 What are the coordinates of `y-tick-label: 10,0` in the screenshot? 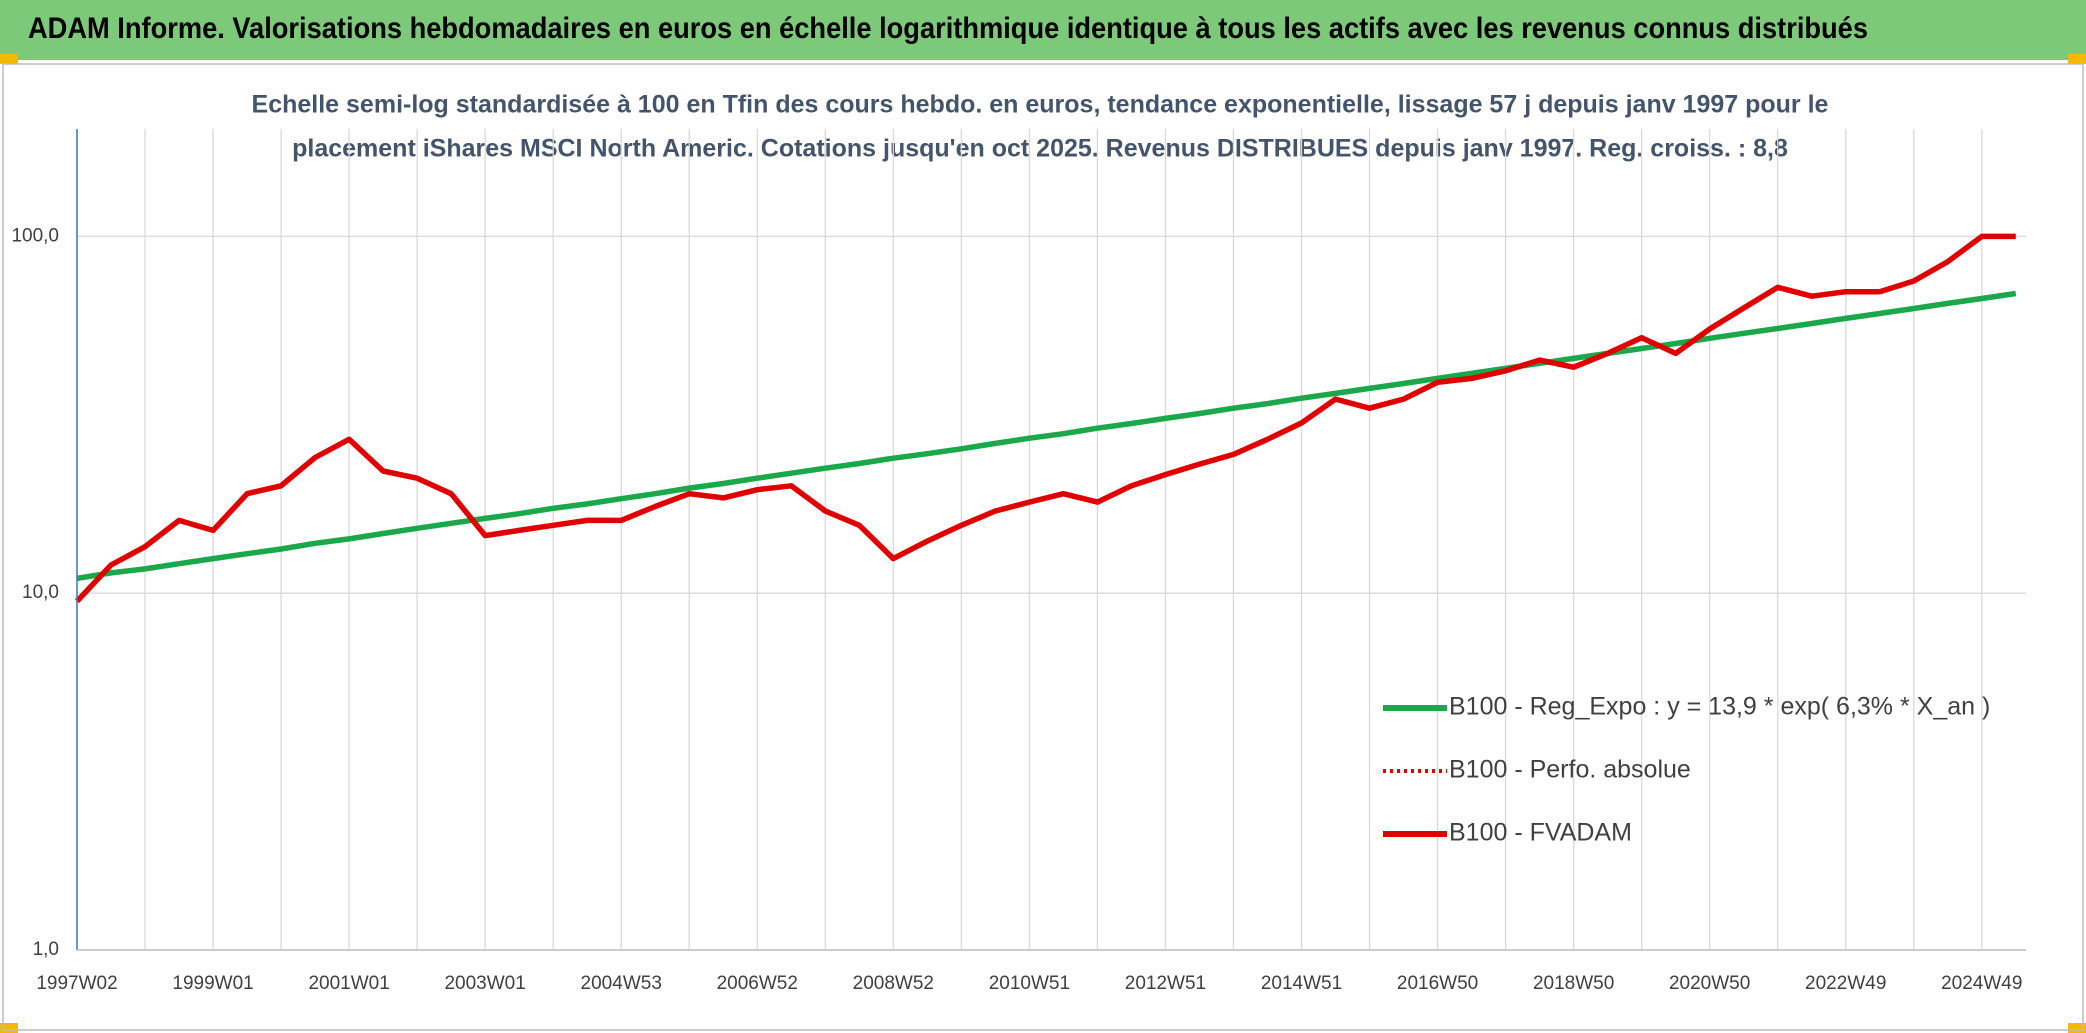 It's located at (40, 592).